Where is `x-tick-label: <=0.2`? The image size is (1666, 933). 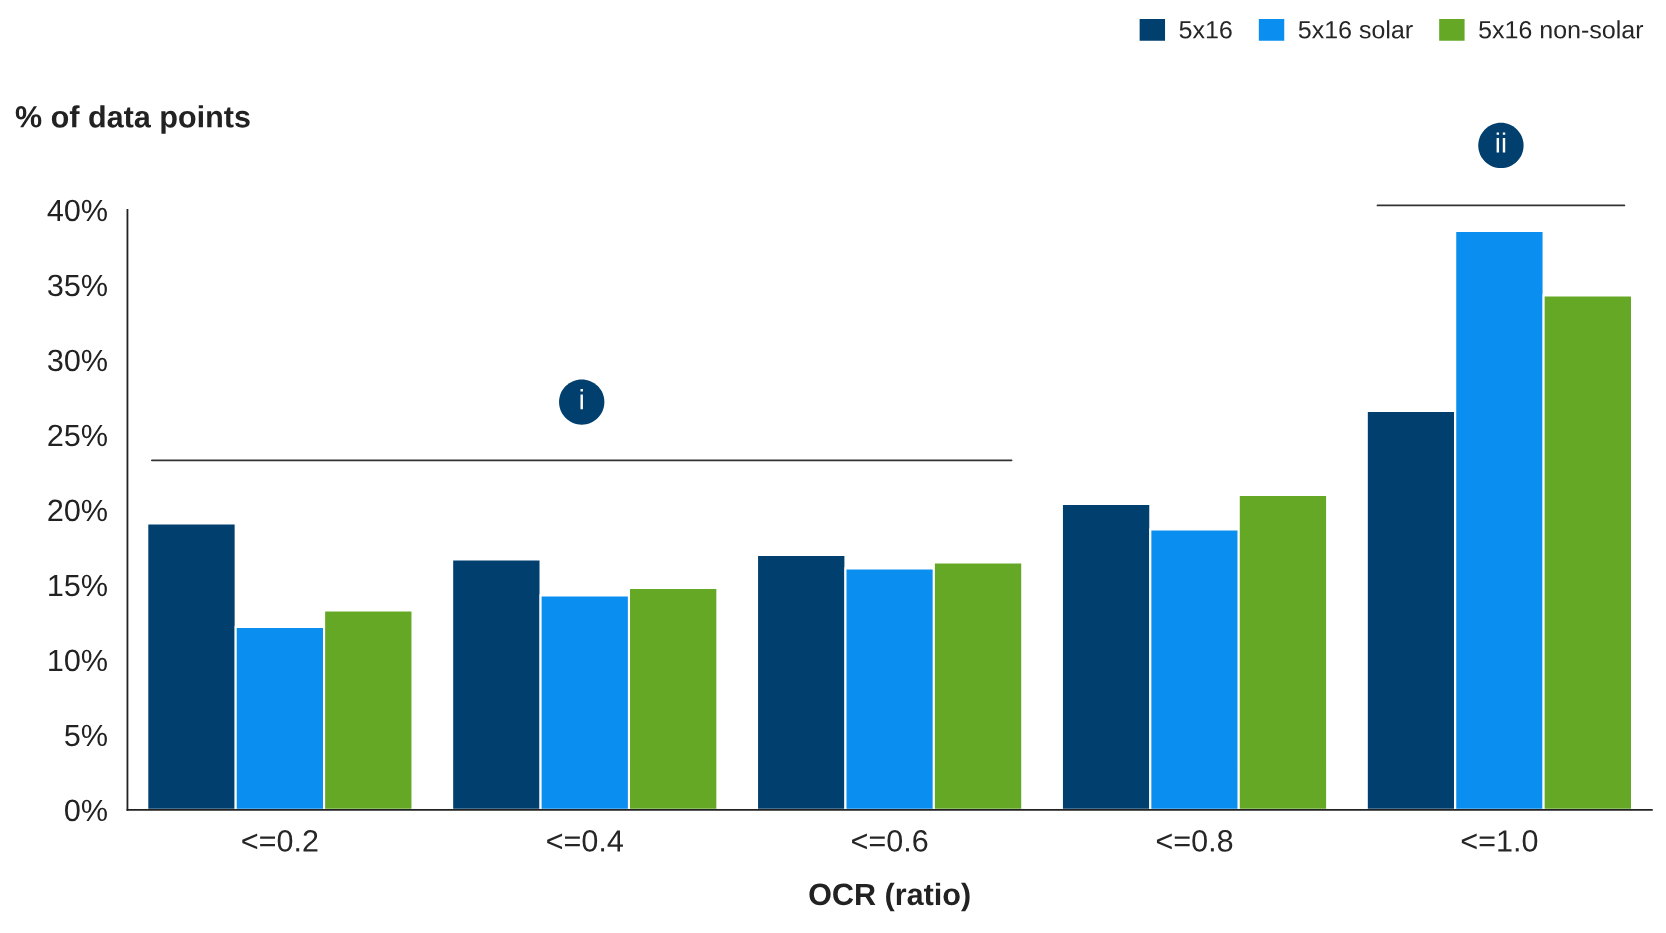 x-tick-label: <=0.2 is located at coordinates (280, 841).